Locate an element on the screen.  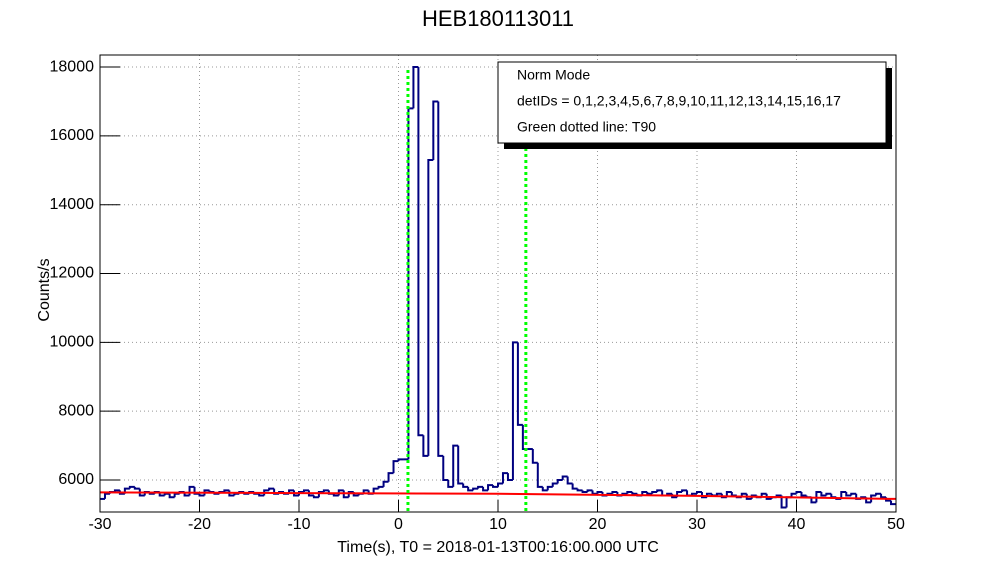
x-tick-label: 40 is located at coordinates (797, 524).